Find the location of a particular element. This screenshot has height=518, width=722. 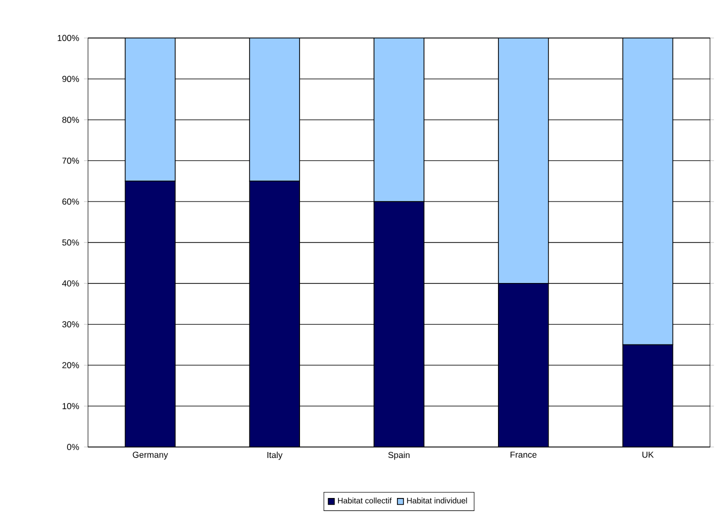

y-tick-label: 20% is located at coordinates (70, 365).